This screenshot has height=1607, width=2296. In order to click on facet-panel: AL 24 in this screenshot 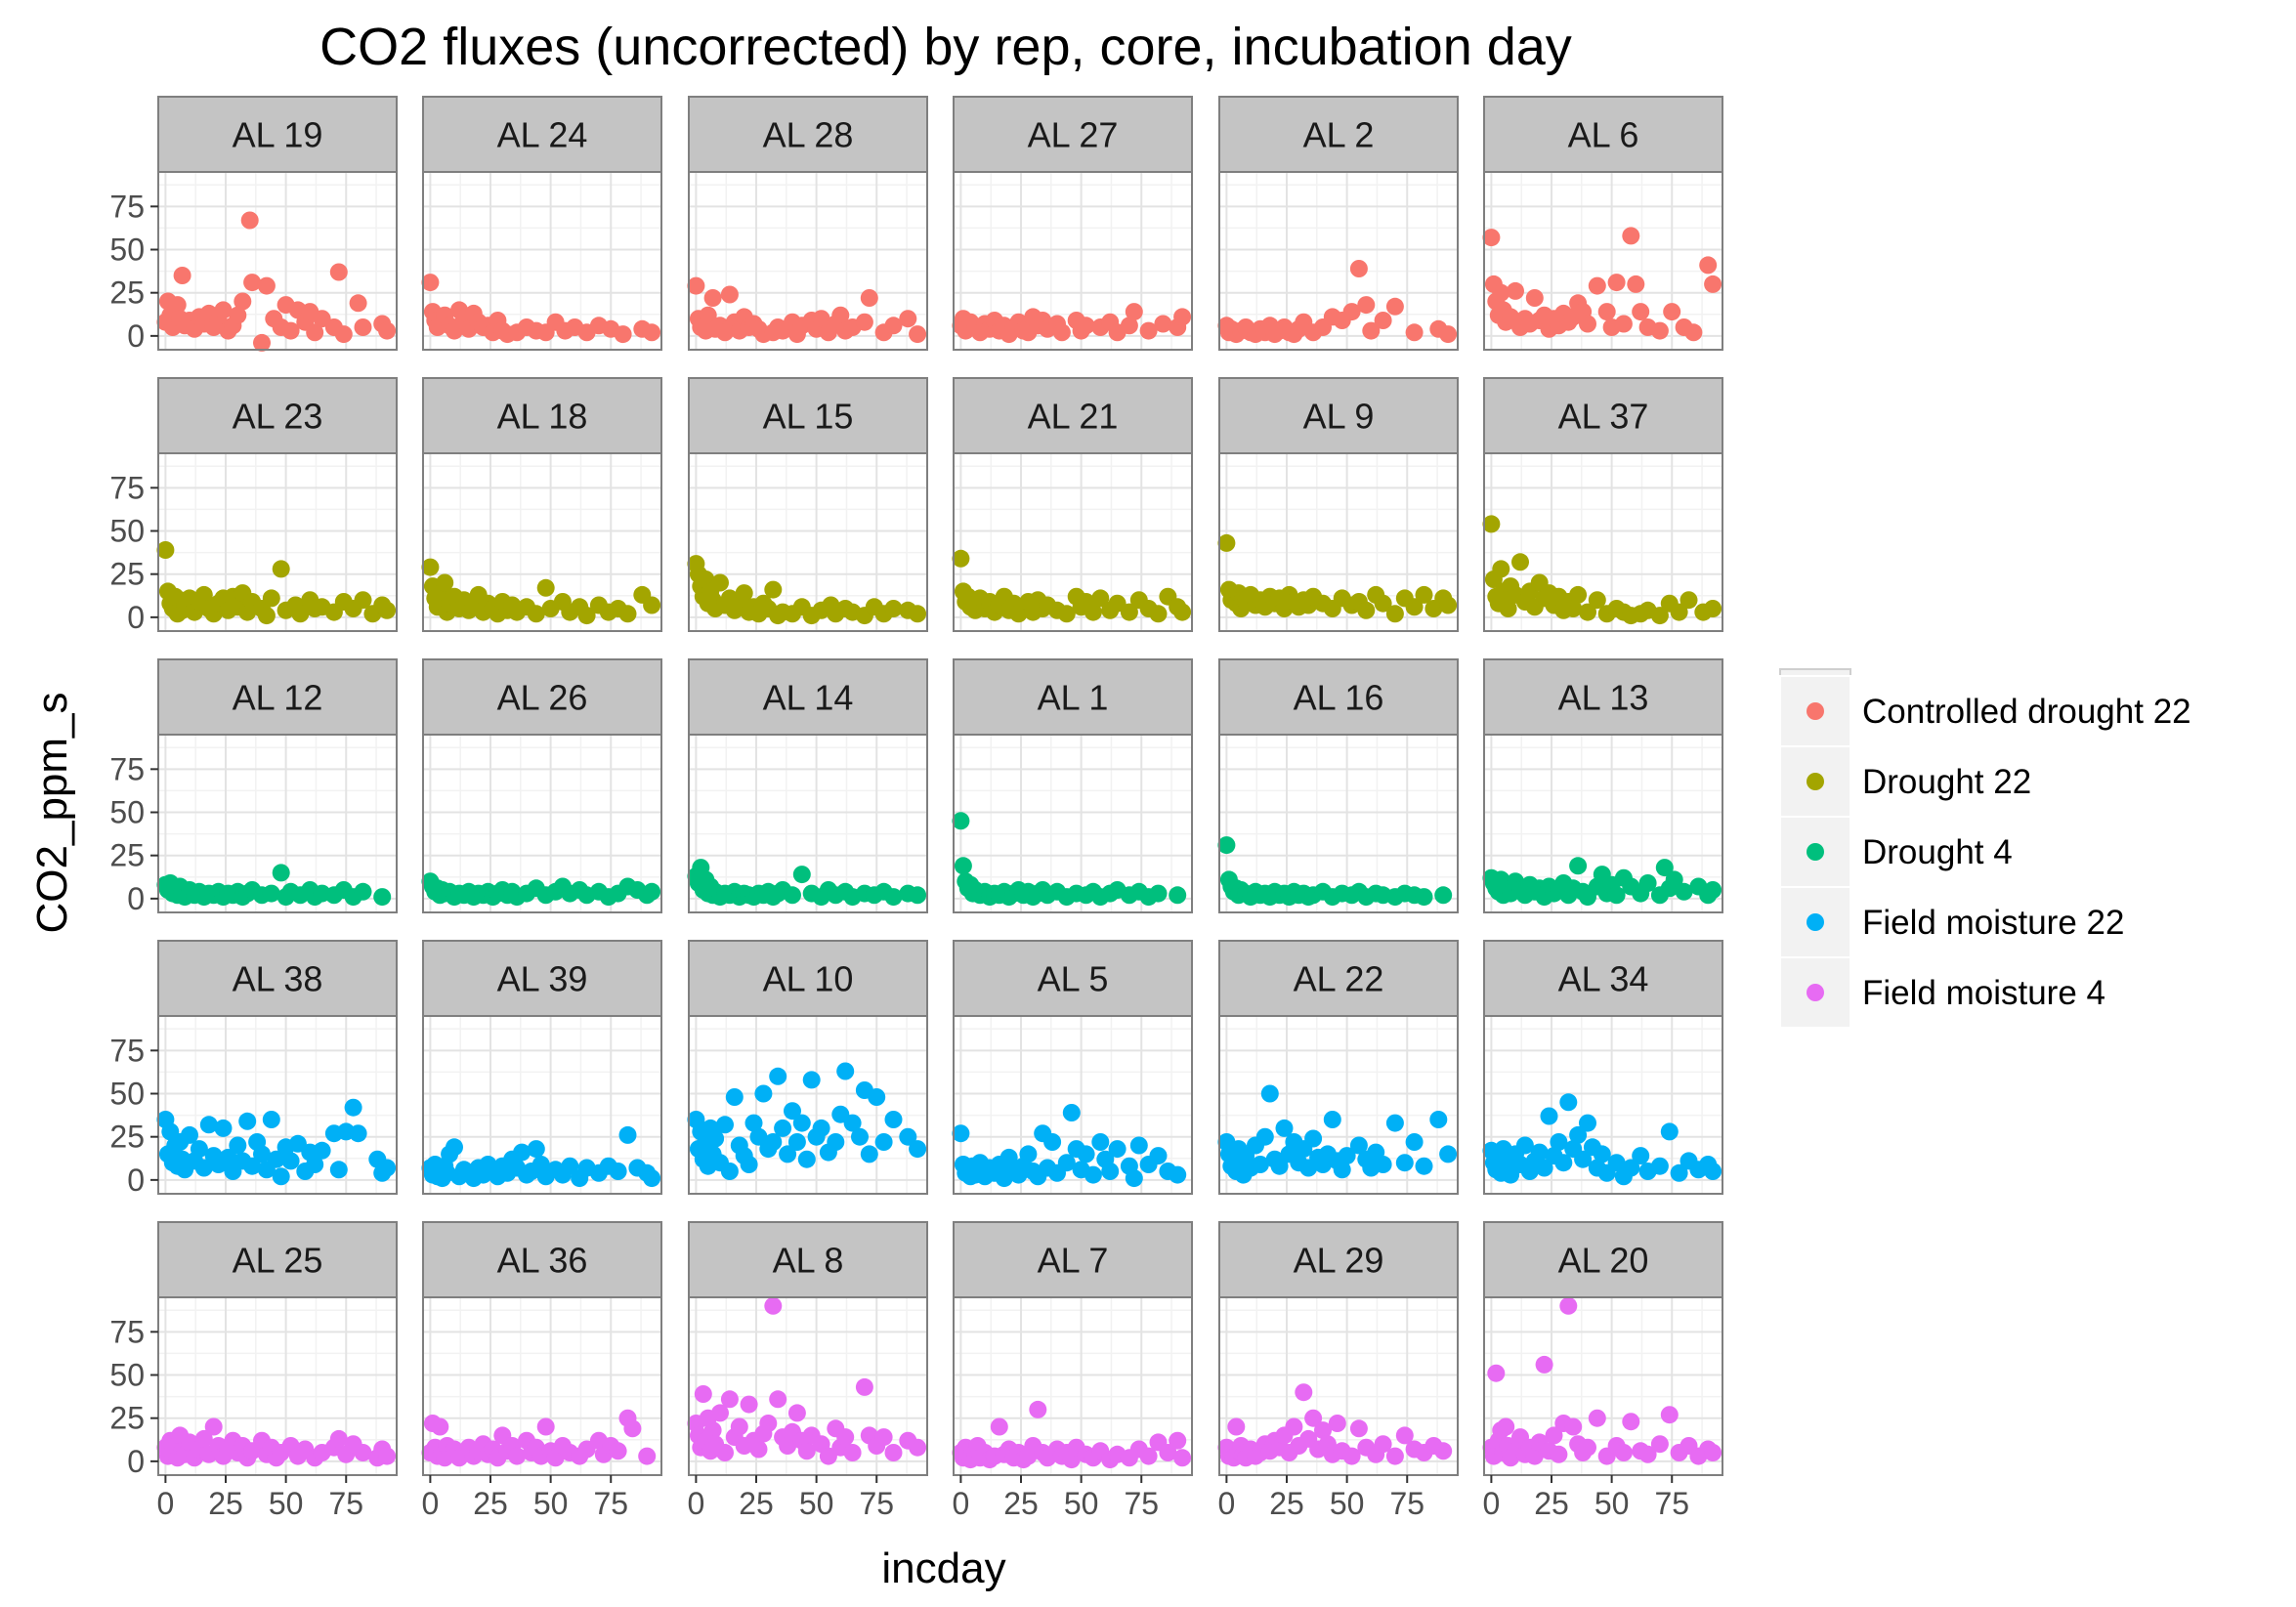, I will do `click(541, 223)`.